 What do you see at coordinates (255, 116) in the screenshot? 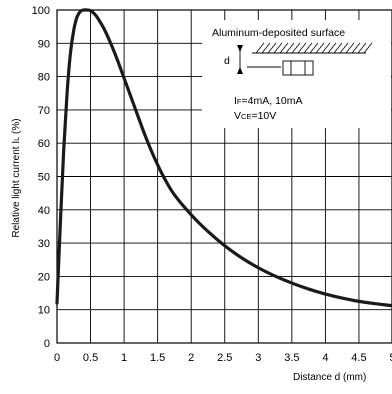
I see `inset-condition-vce: VCE=10V` at bounding box center [255, 116].